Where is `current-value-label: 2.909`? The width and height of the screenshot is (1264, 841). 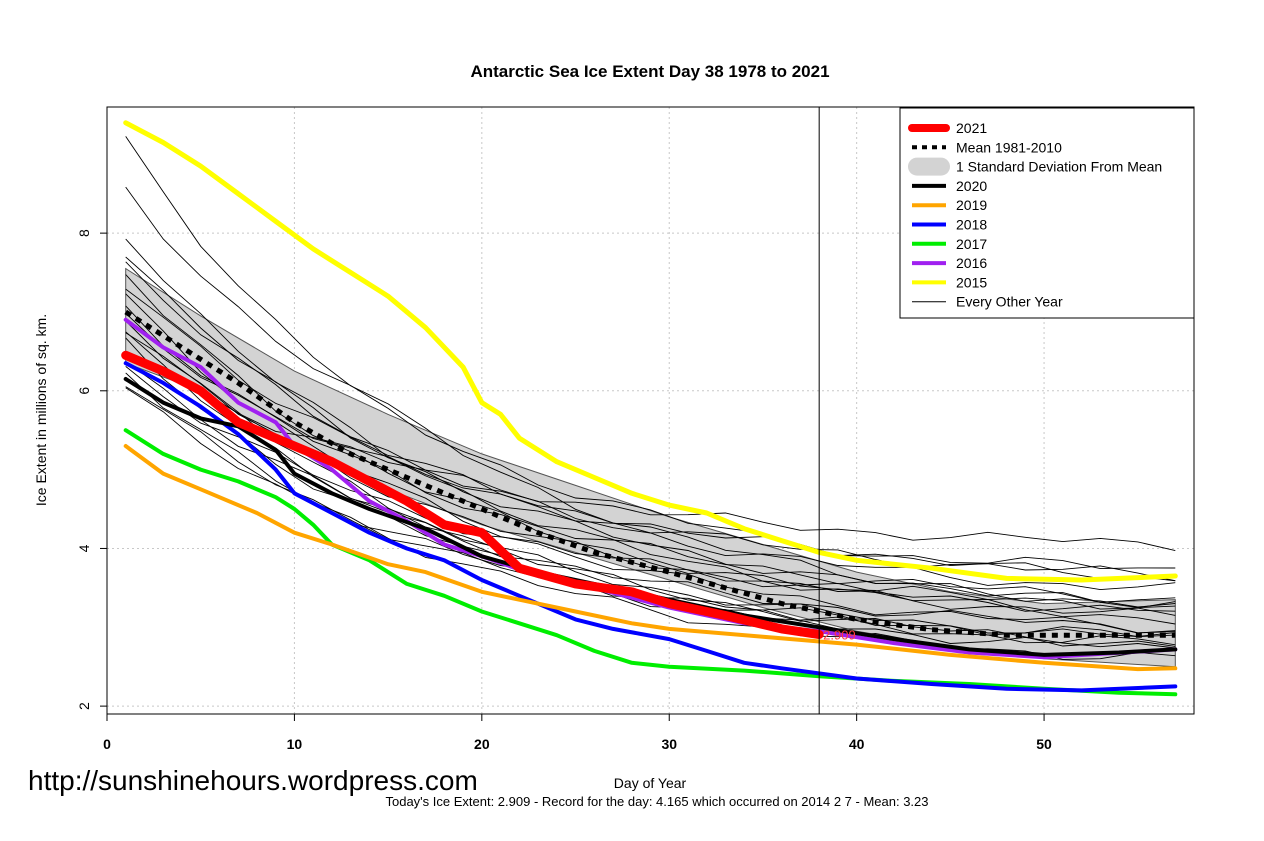
current-value-label: 2.909 is located at coordinates (839, 634).